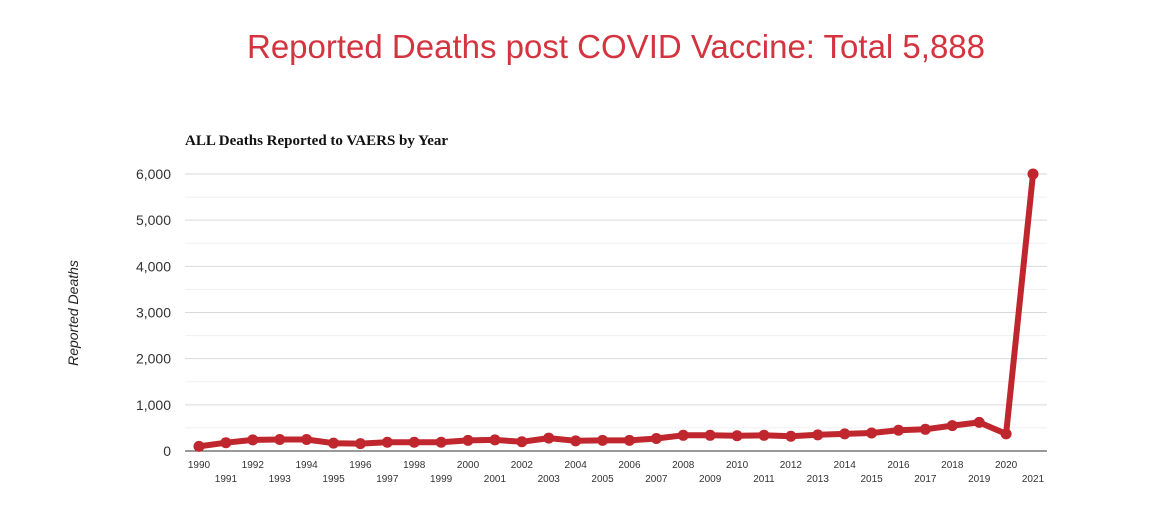 The width and height of the screenshot is (1171, 532). I want to click on y-tick-label: 1,000, so click(153, 405).